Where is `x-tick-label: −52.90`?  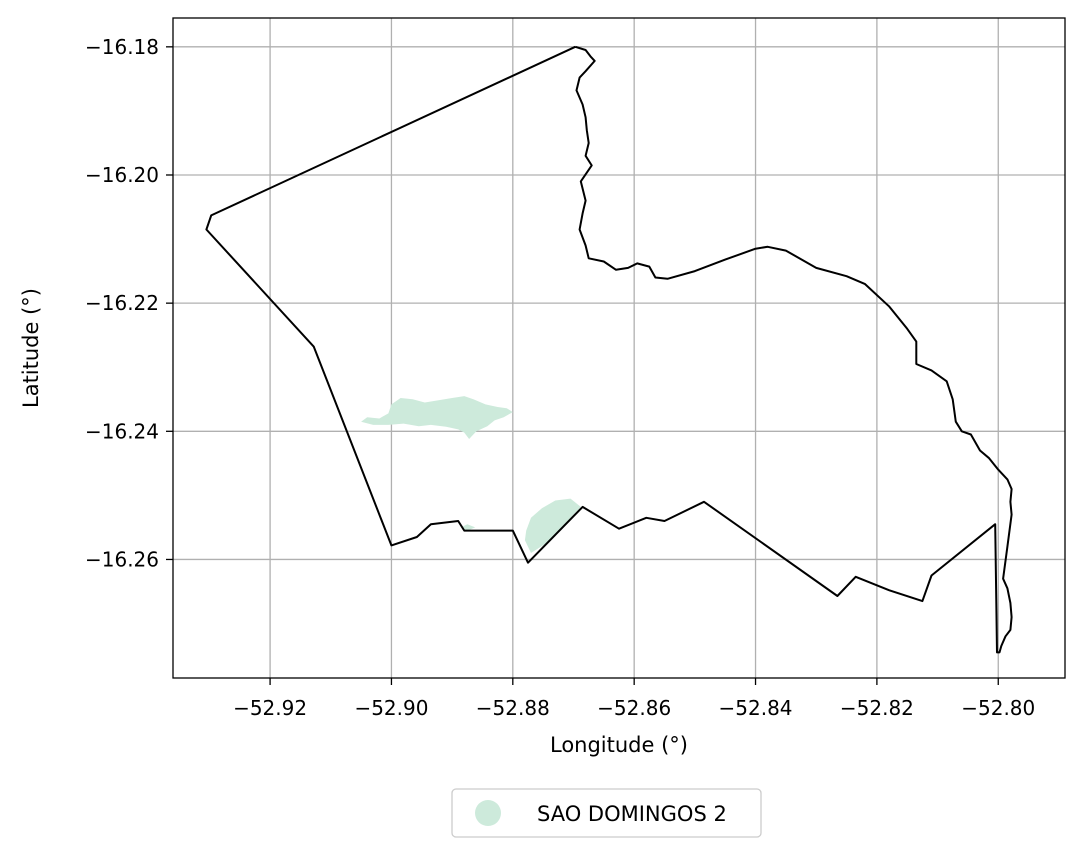 x-tick-label: −52.90 is located at coordinates (391, 708).